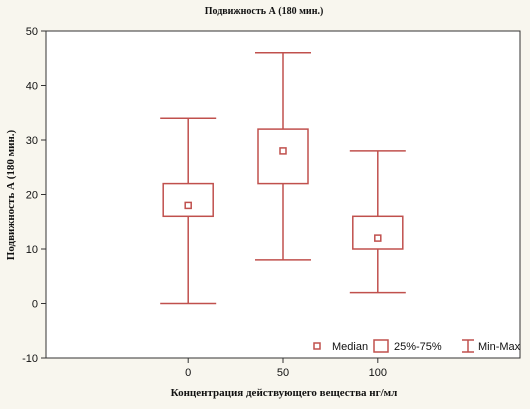  I want to click on y-axis-label: Подвижность А (180 мин.), so click(11, 194).